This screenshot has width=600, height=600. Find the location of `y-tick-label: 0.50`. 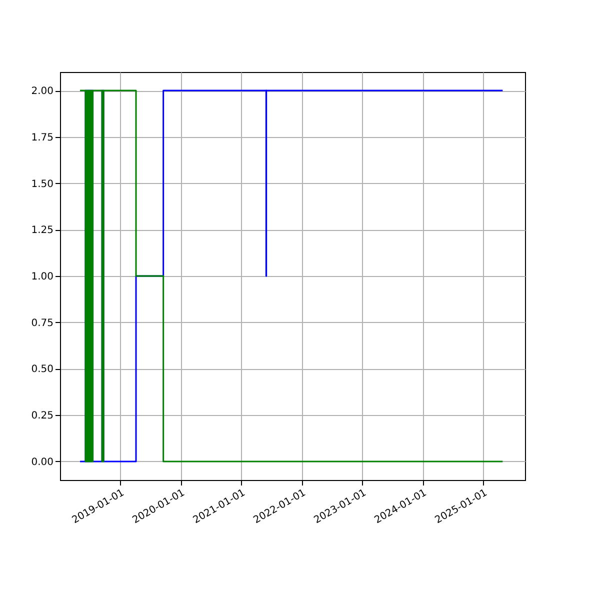

y-tick-label: 0.50 is located at coordinates (42, 370).